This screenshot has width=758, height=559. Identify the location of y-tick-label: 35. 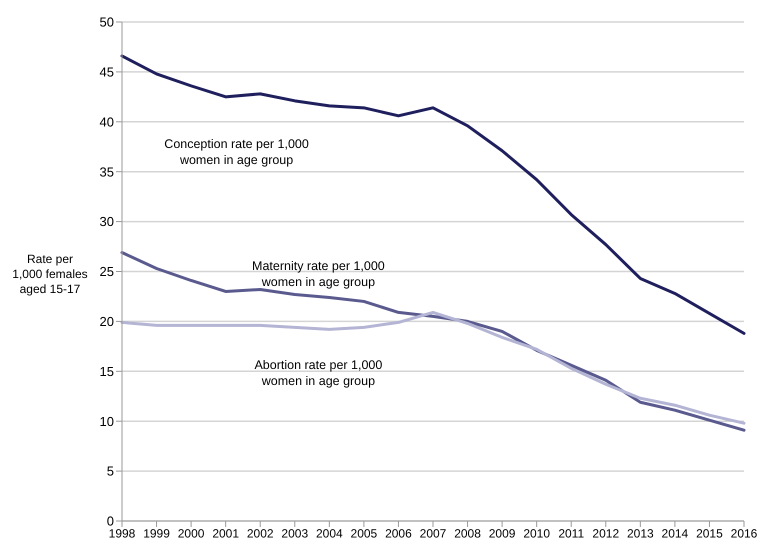
(107, 172).